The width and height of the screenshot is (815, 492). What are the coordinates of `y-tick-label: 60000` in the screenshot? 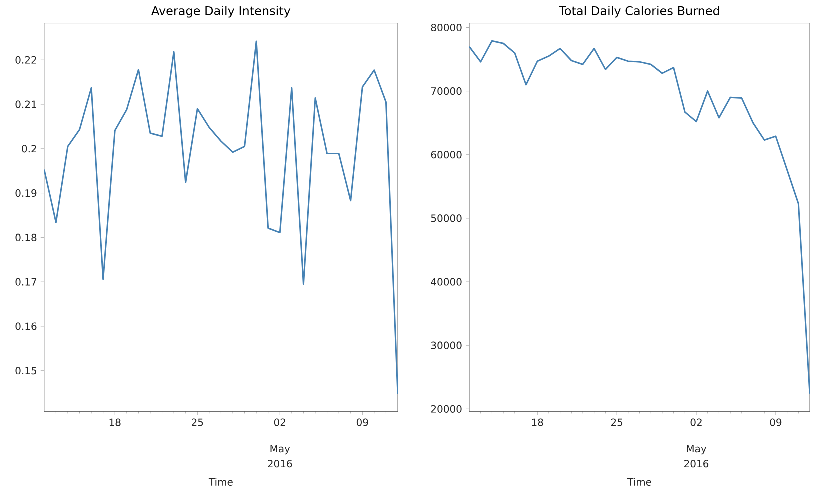 It's located at (446, 155).